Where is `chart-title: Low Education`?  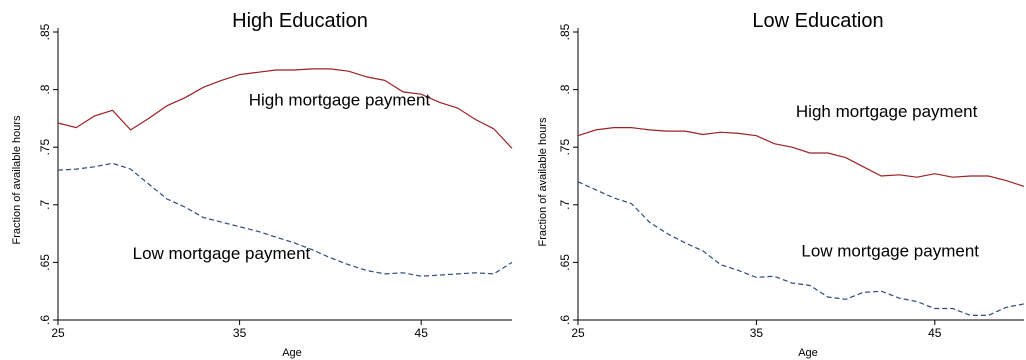 chart-title: Low Education is located at coordinates (817, 21).